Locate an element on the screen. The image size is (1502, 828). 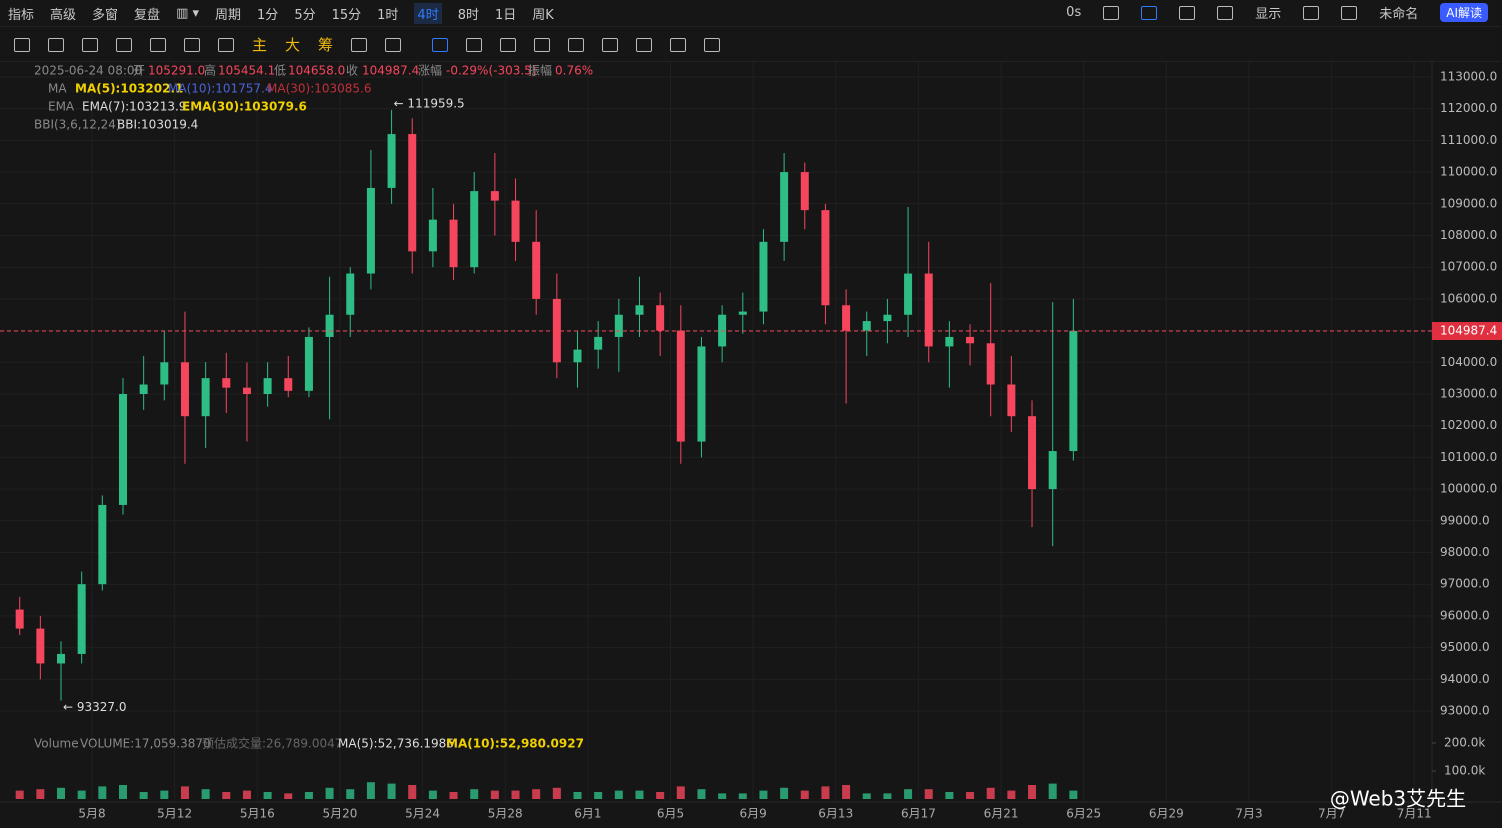
right-toolbar: 0s 显示 未命名 AI解读 is located at coordinates (1274, 12).